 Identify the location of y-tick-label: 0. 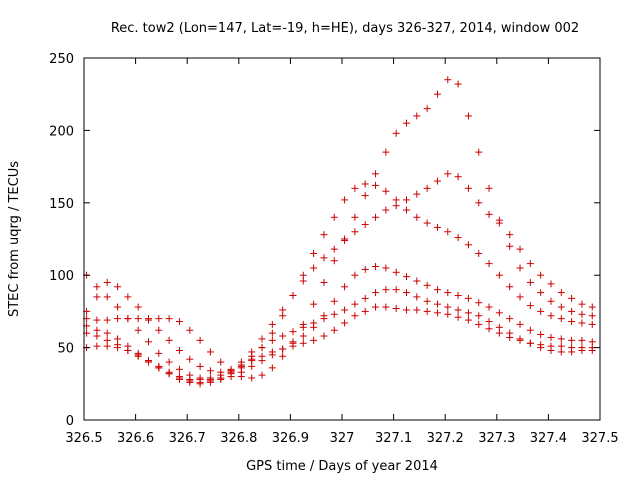
(70, 421).